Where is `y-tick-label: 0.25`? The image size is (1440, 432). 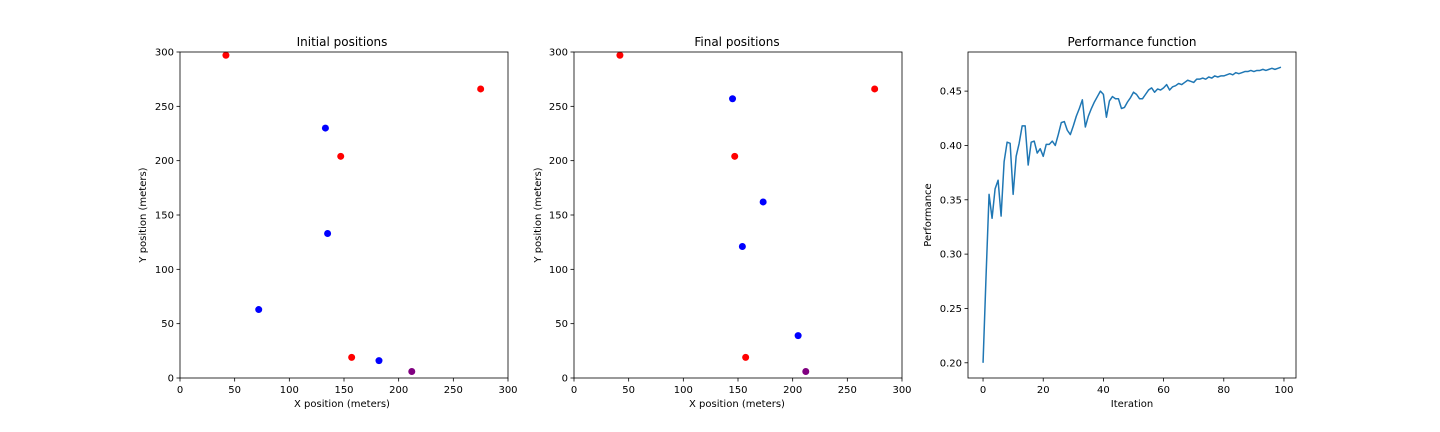
y-tick-label: 0.25 is located at coordinates (951, 309).